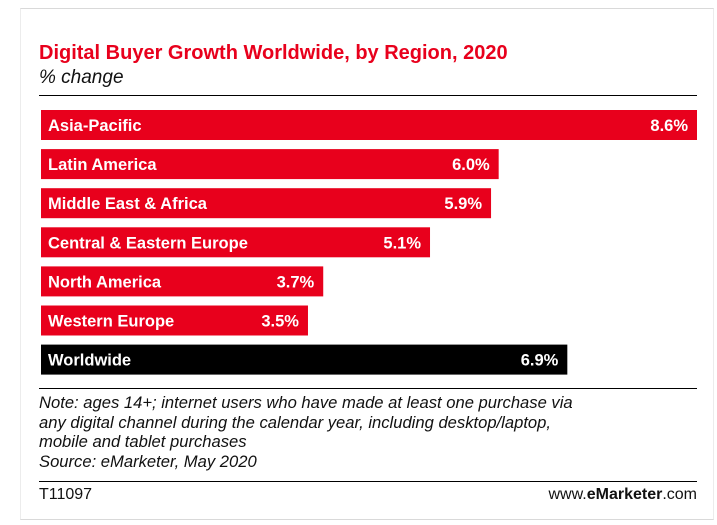 The height and width of the screenshot is (525, 717). I want to click on bar-latin-america, so click(270, 164).